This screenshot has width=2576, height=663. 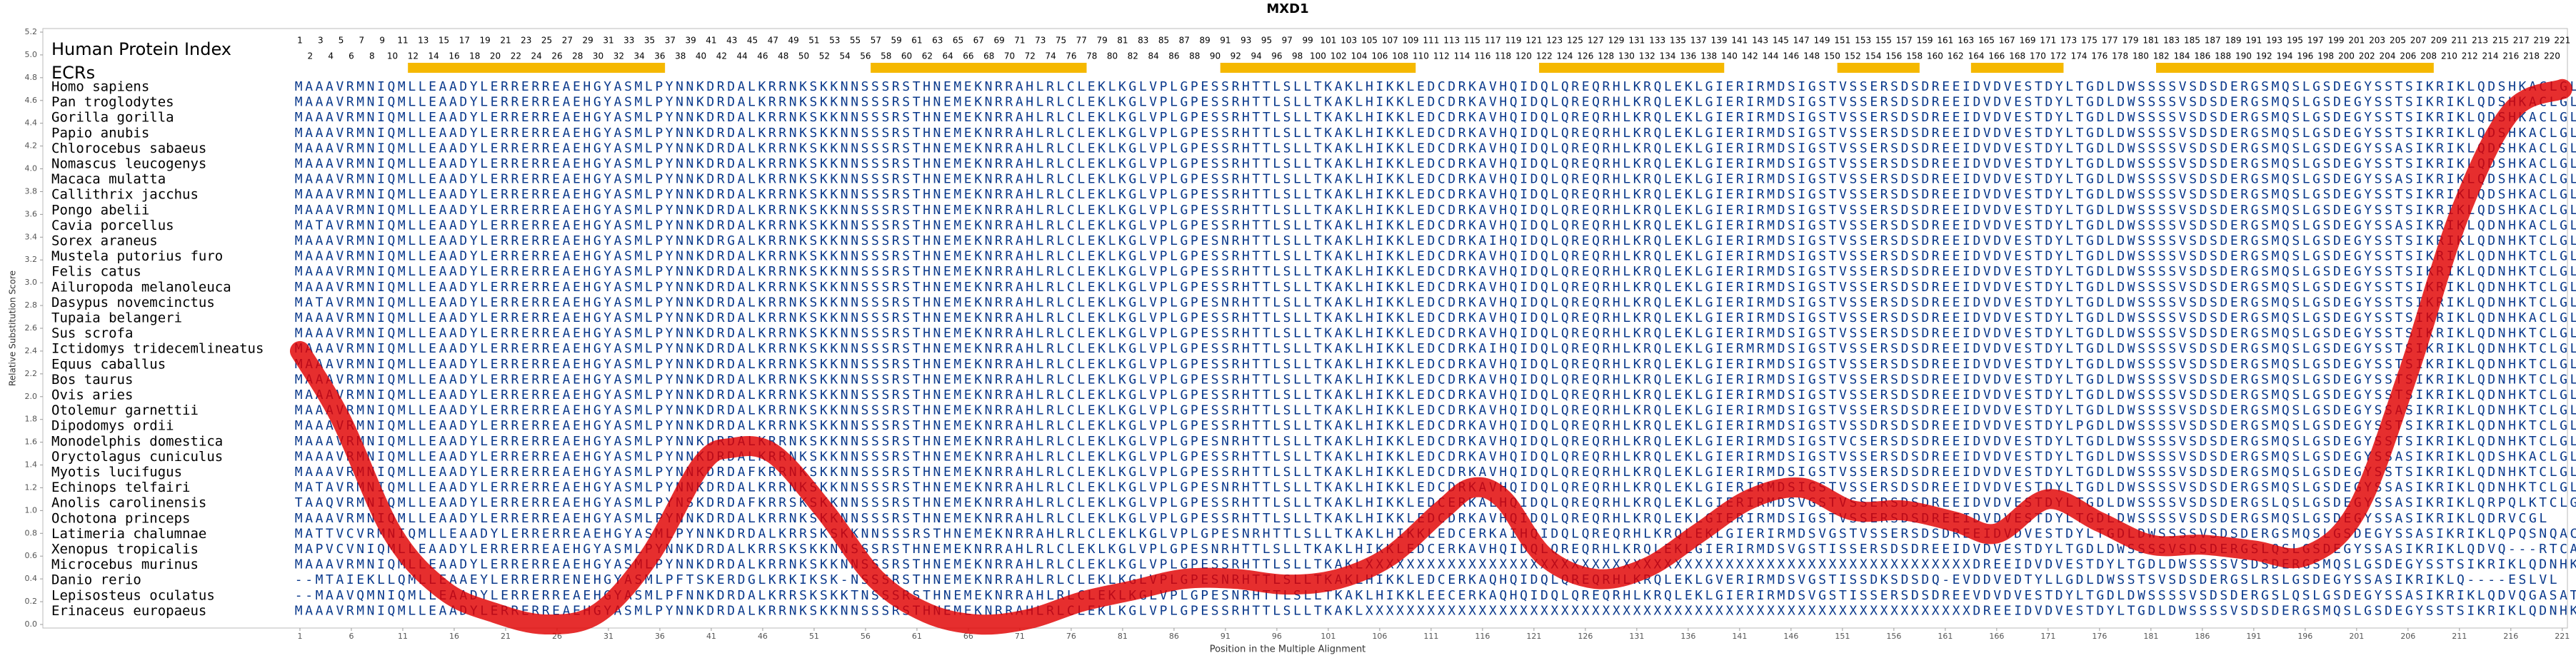 I want to click on protein-index-label: 129, so click(x=1616, y=41).